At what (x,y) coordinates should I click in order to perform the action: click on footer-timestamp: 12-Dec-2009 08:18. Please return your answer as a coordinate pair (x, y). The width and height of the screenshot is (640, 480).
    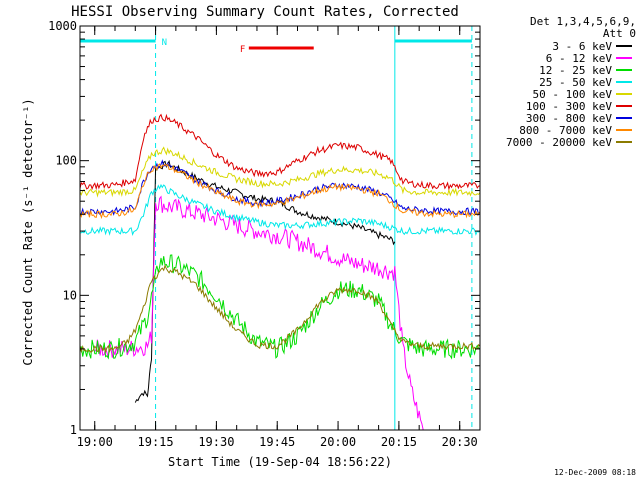
    Looking at the image, I should click on (595, 472).